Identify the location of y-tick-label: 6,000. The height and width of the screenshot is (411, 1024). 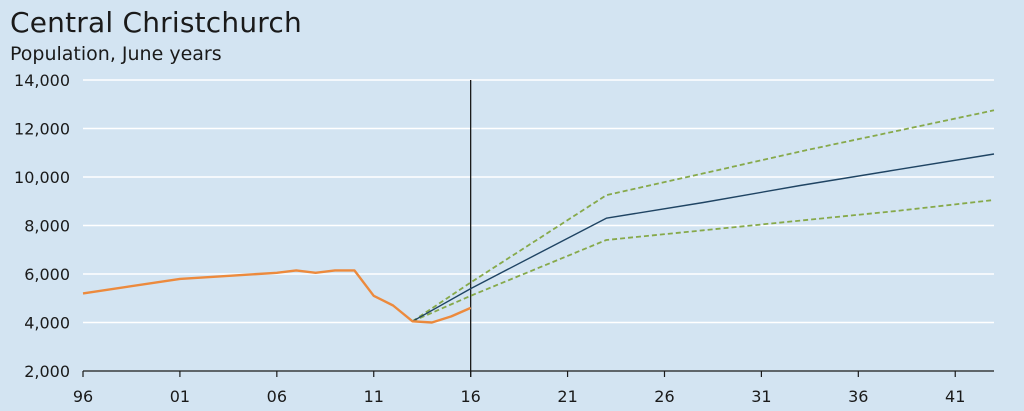
(47, 274).